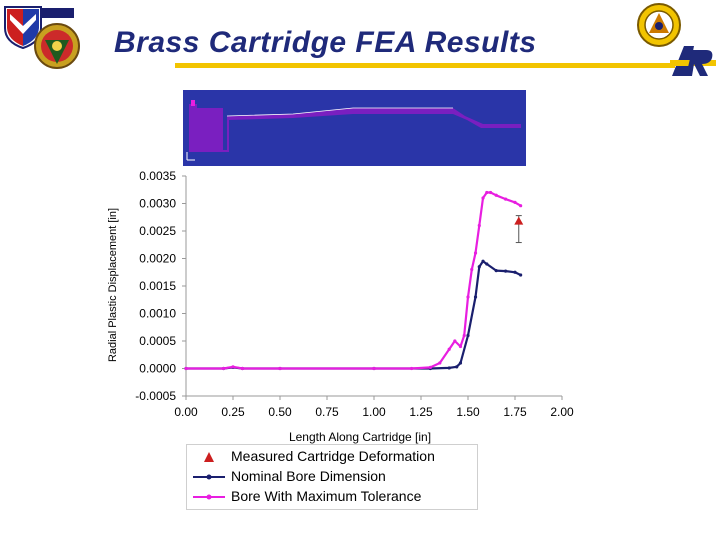 The image size is (720, 540). I want to click on triangle-marker-icon, so click(209, 457).